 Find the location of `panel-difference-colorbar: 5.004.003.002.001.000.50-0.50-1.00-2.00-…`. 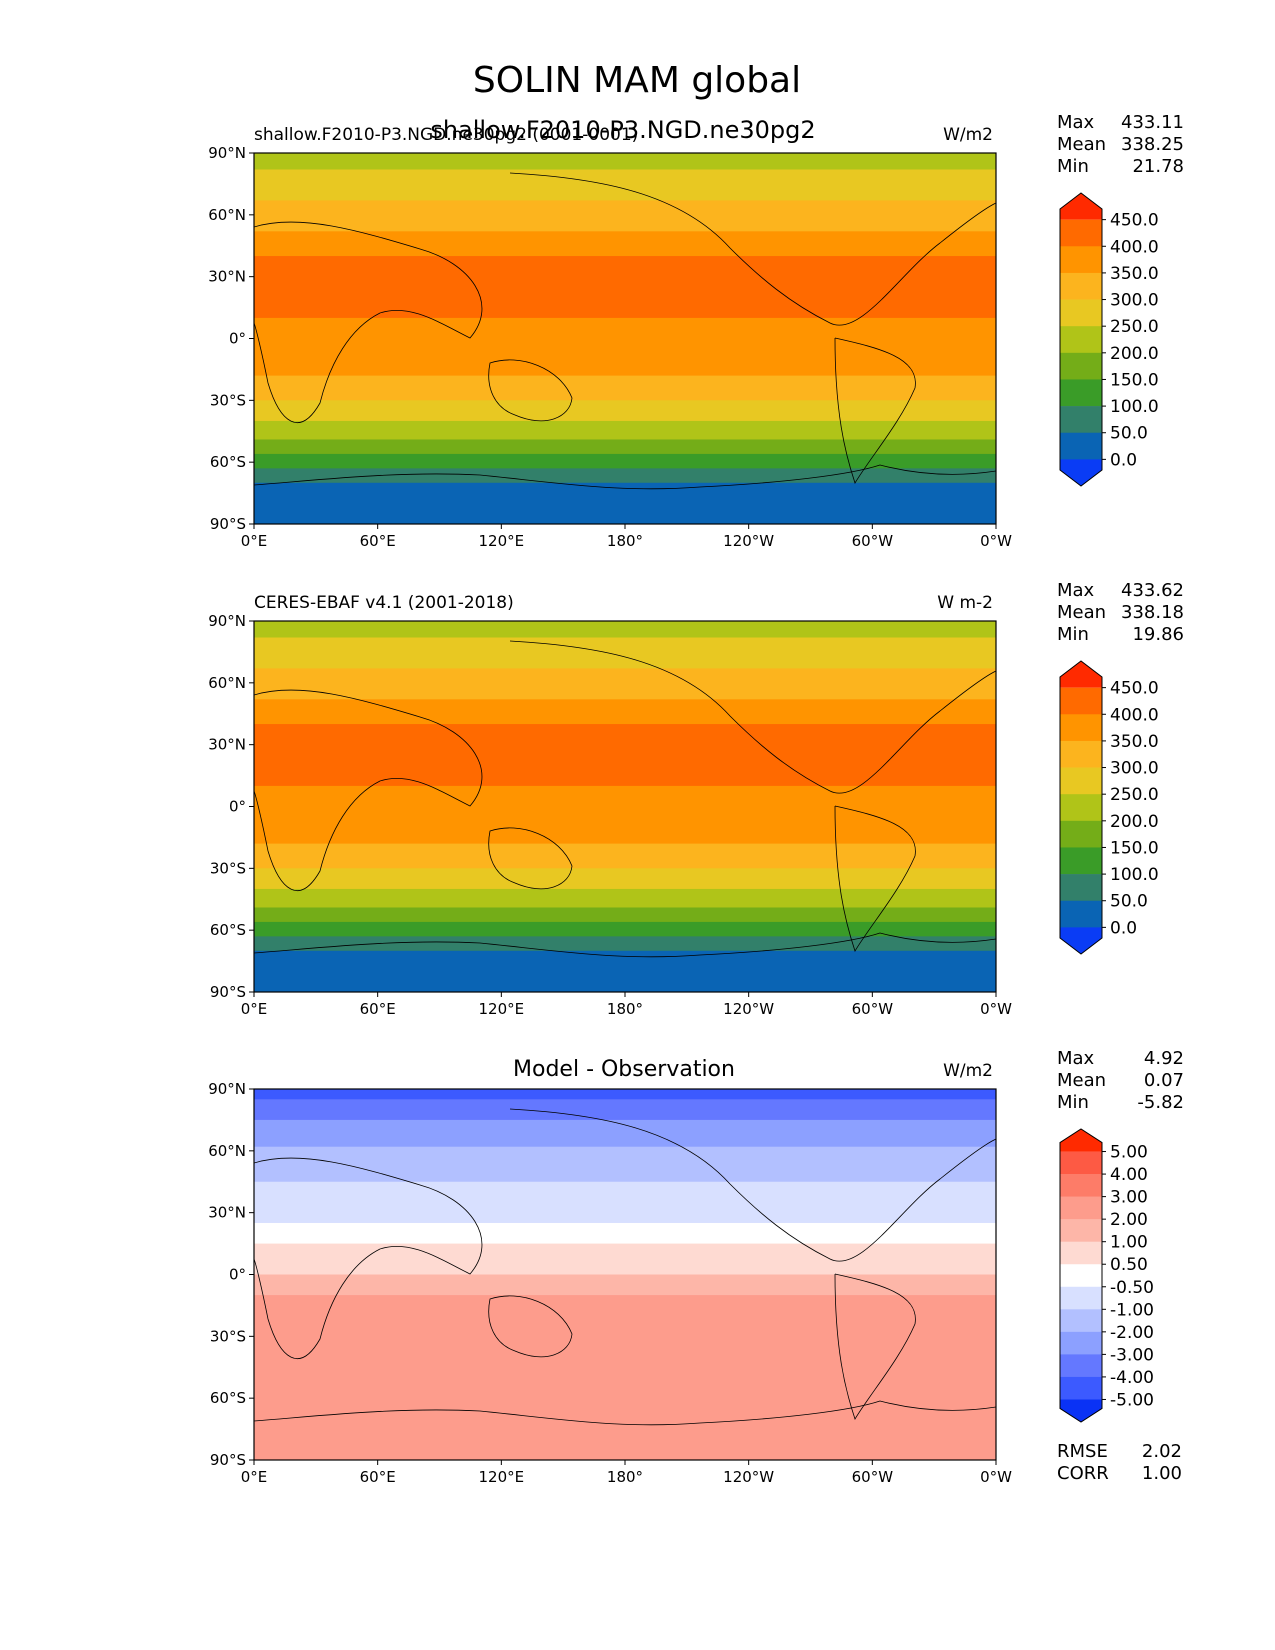

panel-difference-colorbar: 5.004.003.002.001.000.50-0.50-1.00-2.00-… is located at coordinates (1106, 1275).